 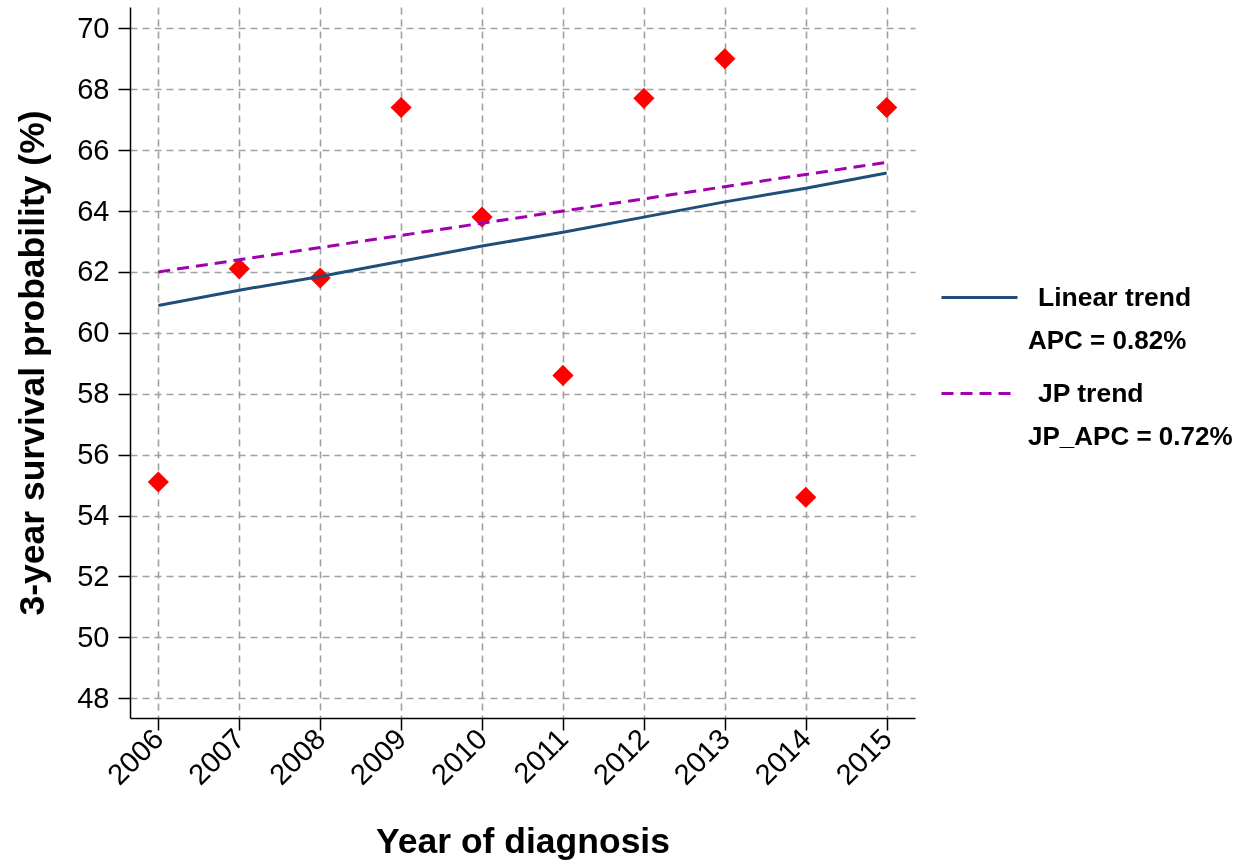 What do you see at coordinates (93, 575) in the screenshot?
I see `y-tick-label: 52` at bounding box center [93, 575].